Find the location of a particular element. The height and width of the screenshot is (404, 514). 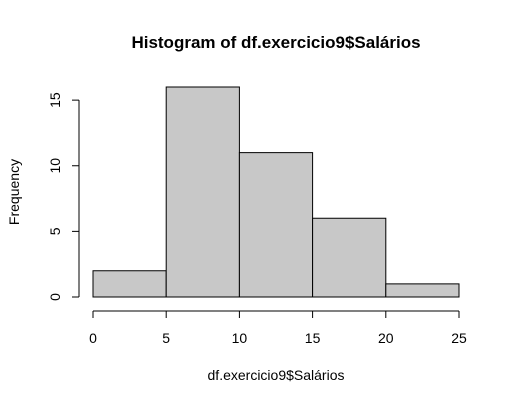

y-tick-label-3: 15 is located at coordinates (55, 100).